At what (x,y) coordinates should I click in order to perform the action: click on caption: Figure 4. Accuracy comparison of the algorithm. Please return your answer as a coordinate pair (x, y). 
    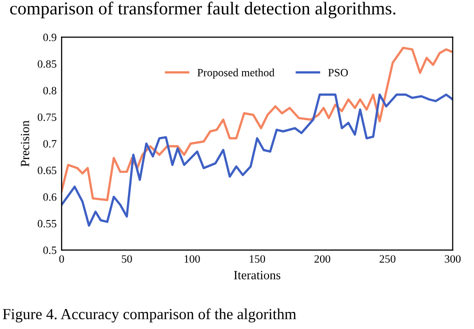
    Looking at the image, I should click on (149, 315).